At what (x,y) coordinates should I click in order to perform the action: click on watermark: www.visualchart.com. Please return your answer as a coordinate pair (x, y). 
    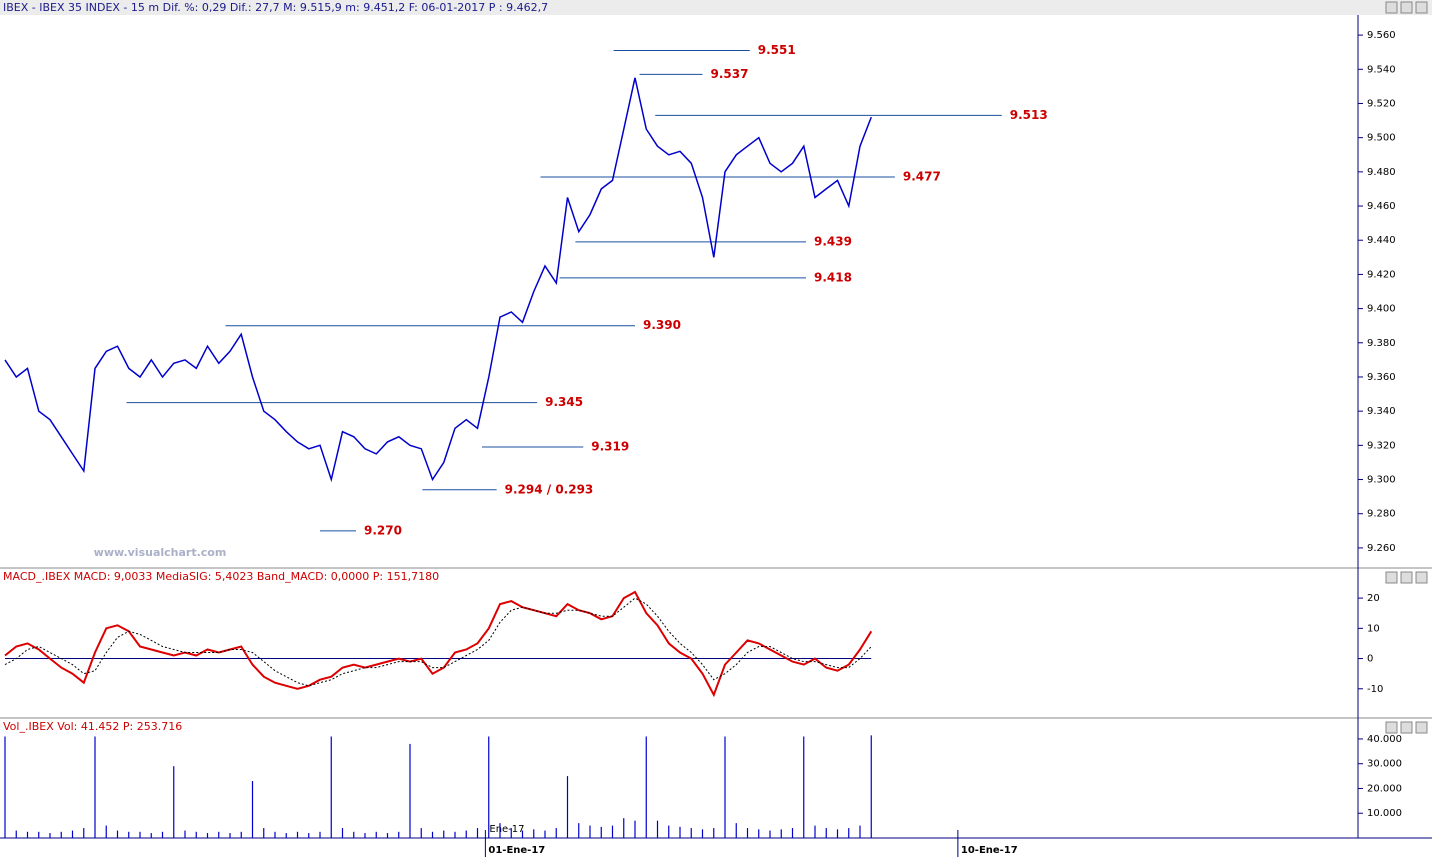
    Looking at the image, I should click on (160, 552).